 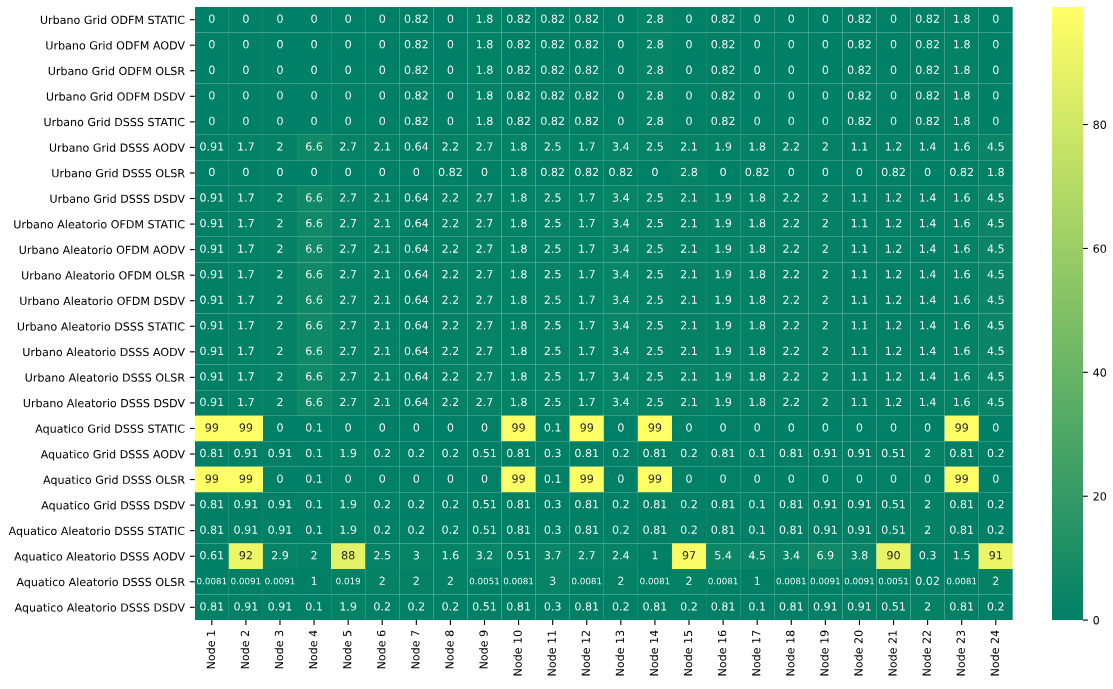 I want to click on data-label: 4.5, so click(x=995, y=223).